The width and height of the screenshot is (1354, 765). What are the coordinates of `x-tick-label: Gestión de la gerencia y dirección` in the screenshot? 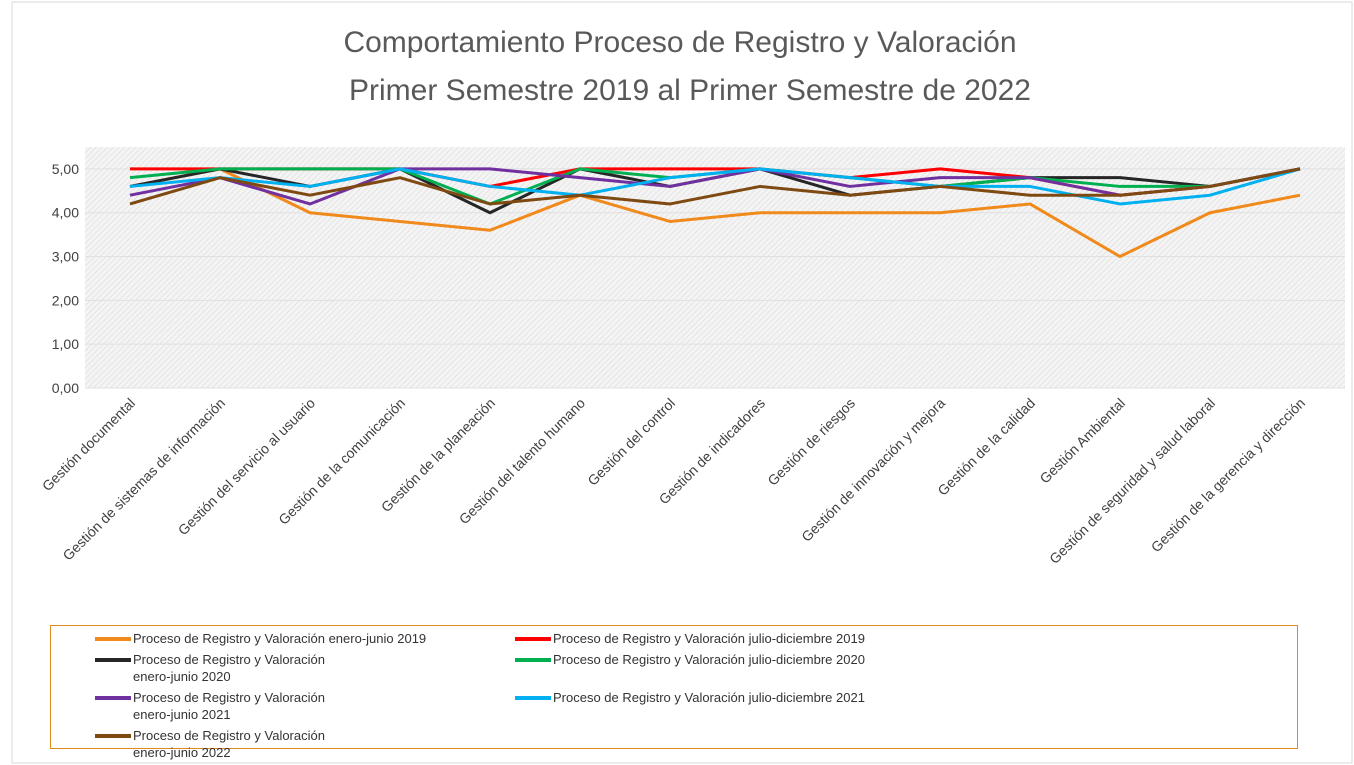 It's located at (1228, 475).